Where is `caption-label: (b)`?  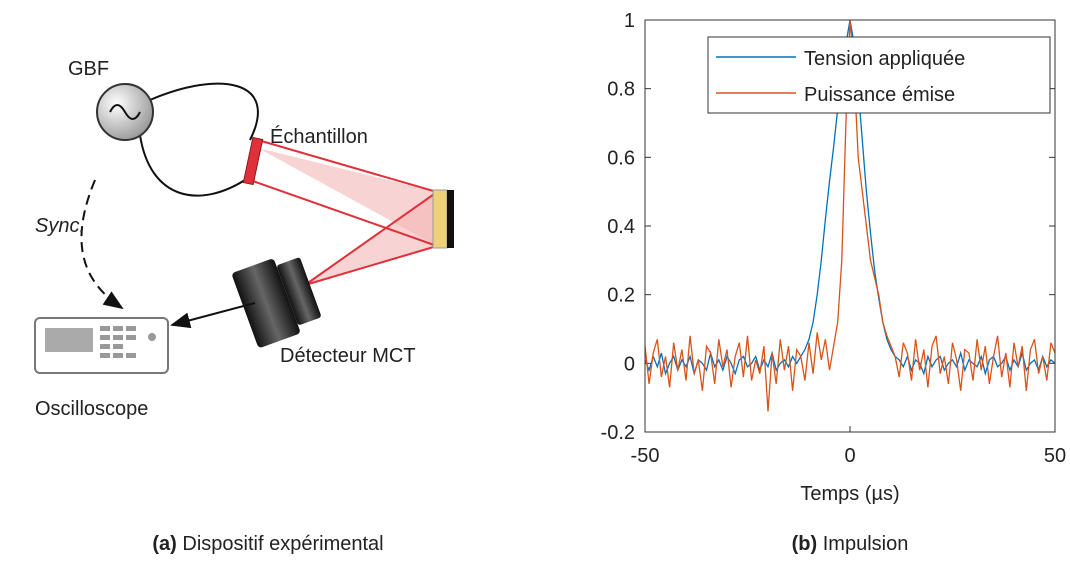
caption-label: (b) is located at coordinates (805, 544).